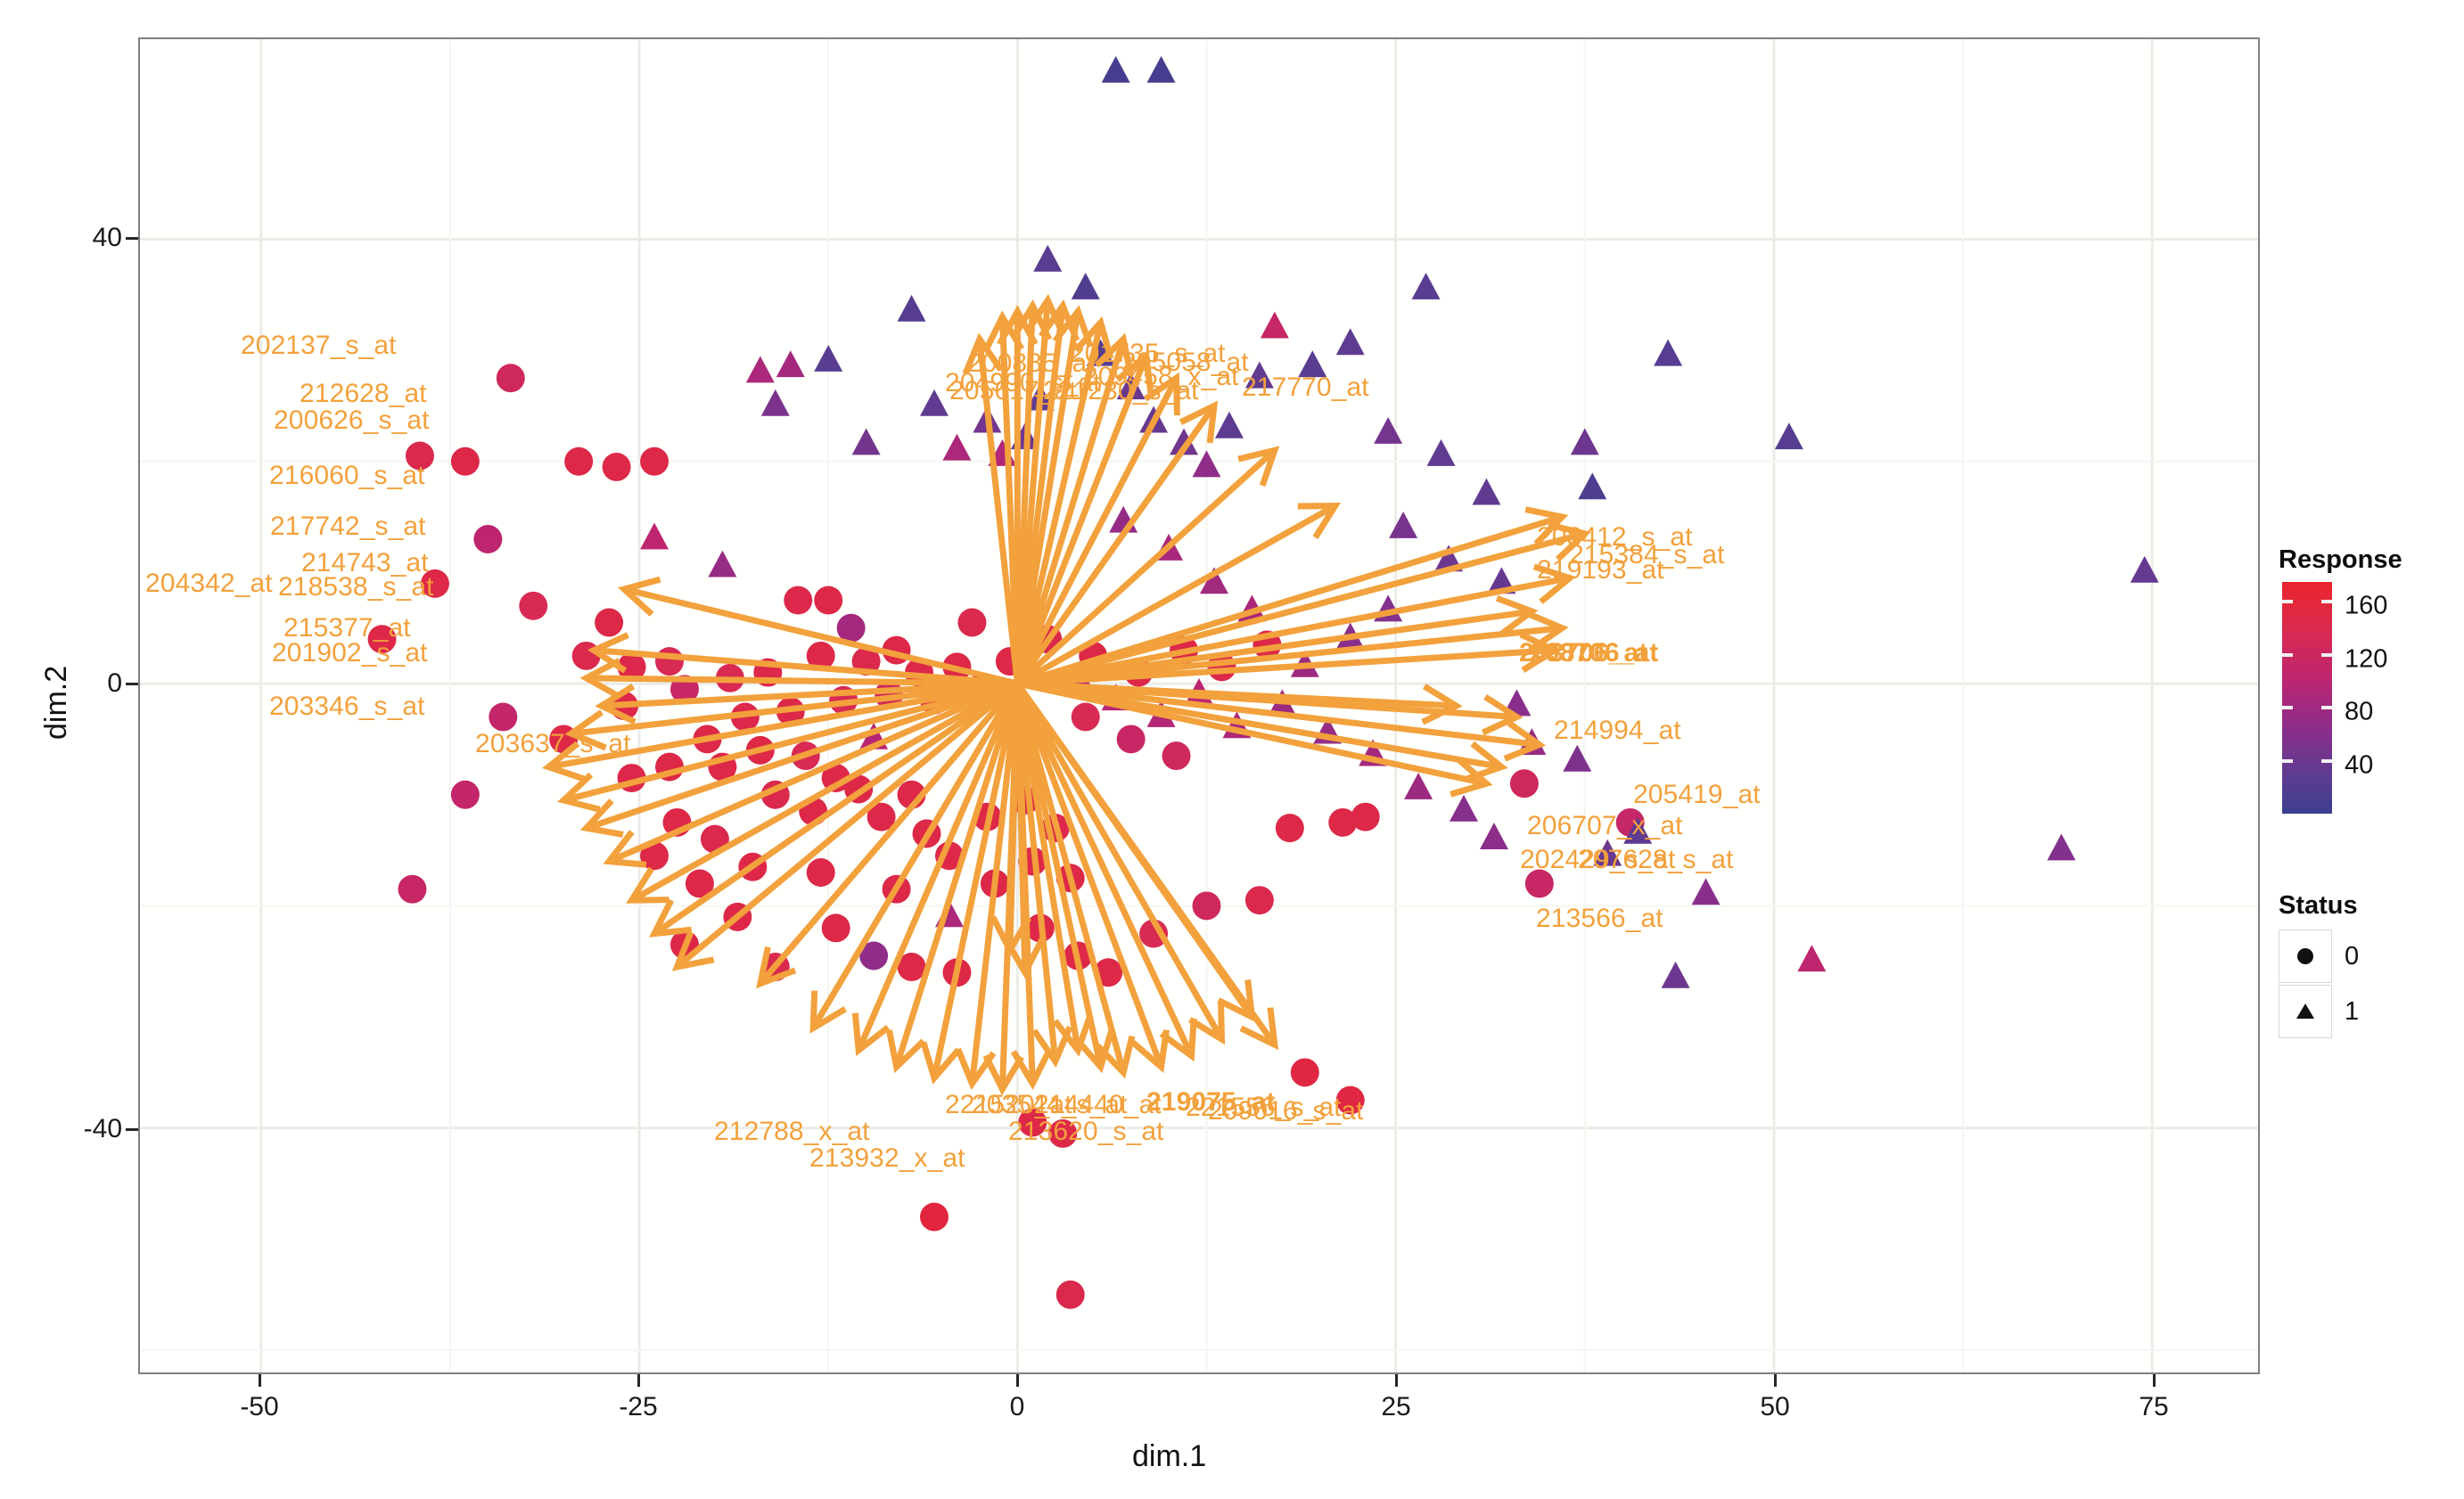 This screenshot has height=1499, width=2464. What do you see at coordinates (1185, 362) in the screenshot?
I see `gene-label: 205058_at` at bounding box center [1185, 362].